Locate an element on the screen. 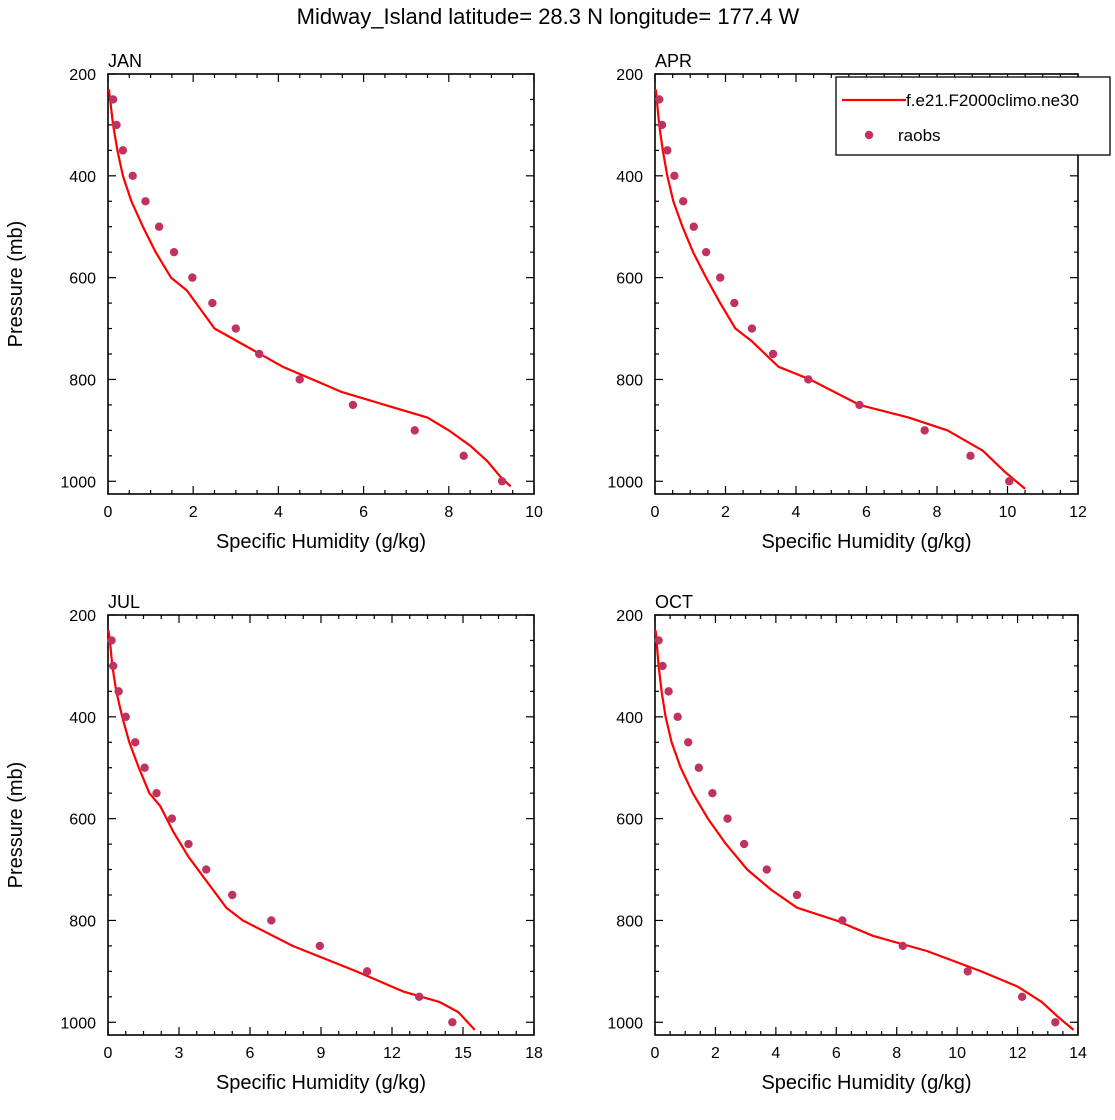 This screenshot has height=1120, width=1115. x-tick-label: 9 is located at coordinates (321, 1053).